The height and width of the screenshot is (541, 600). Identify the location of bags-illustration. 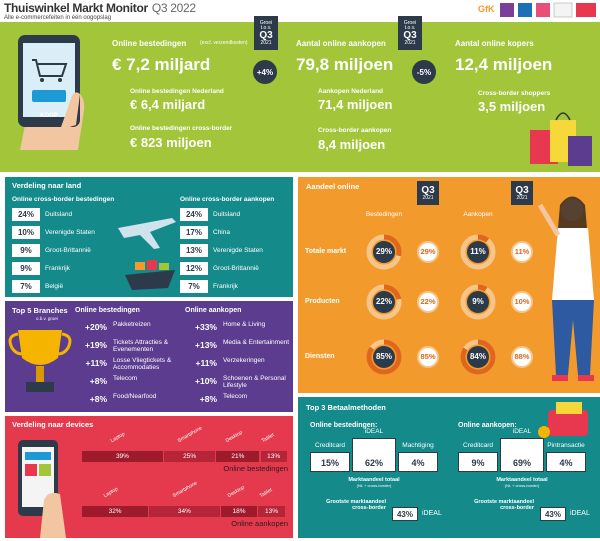
(561, 139).